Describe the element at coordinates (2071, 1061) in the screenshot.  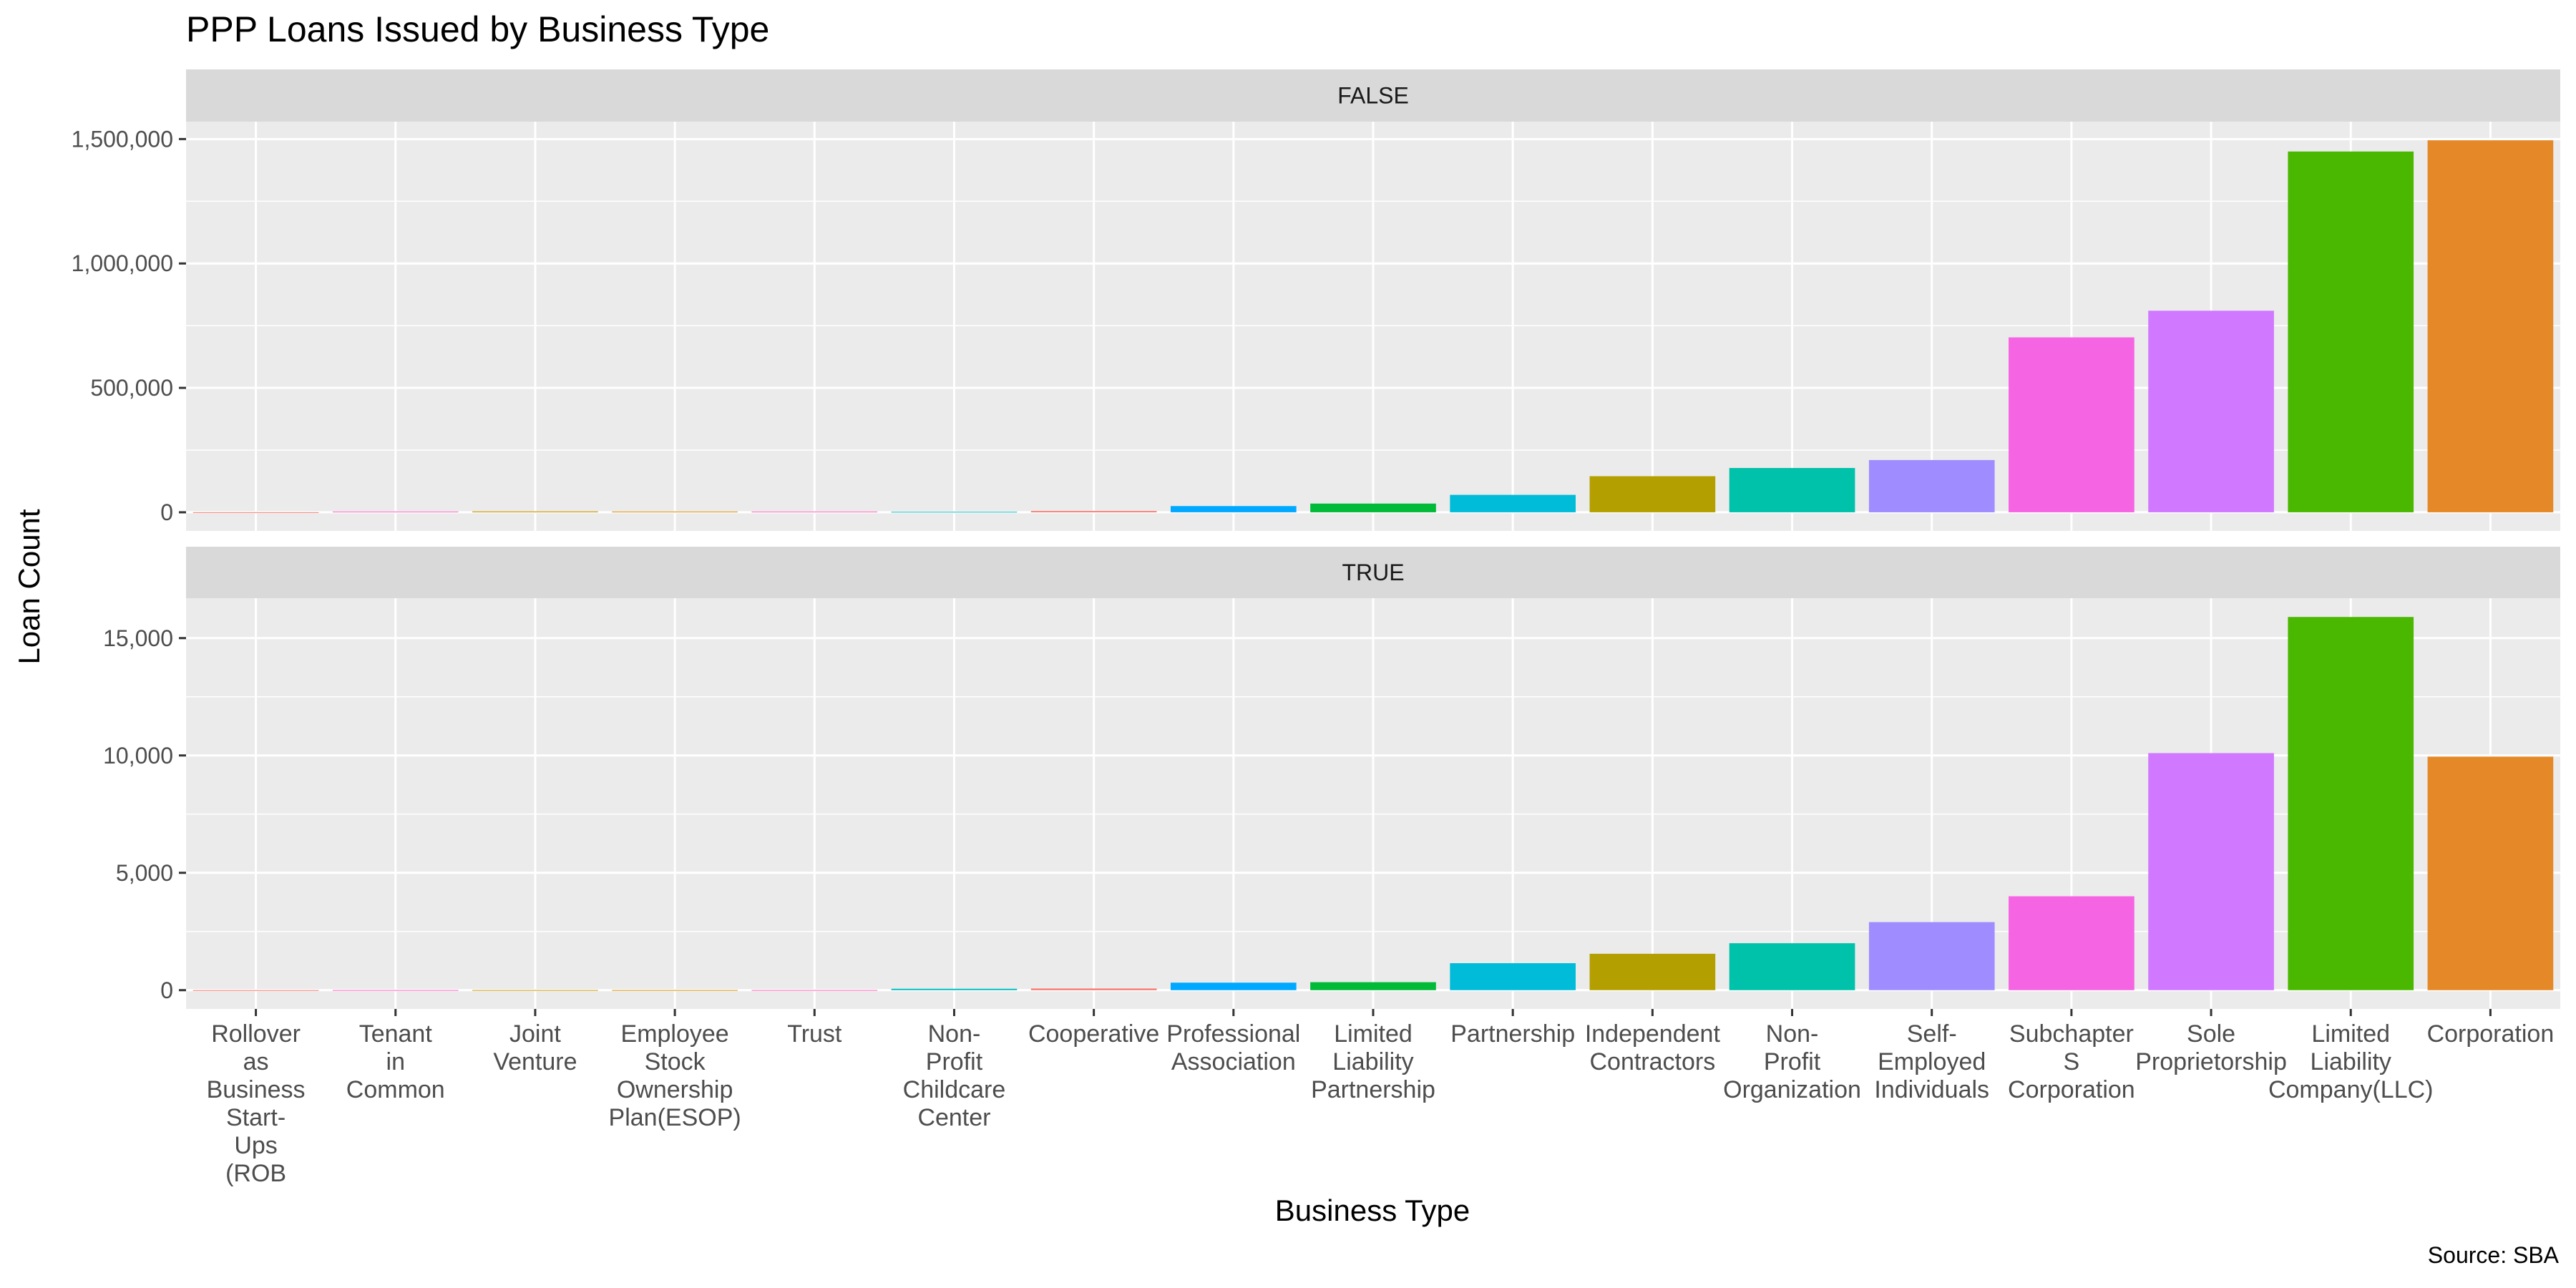
I see `x-tick-label: Subchapter S Corporation` at that location.